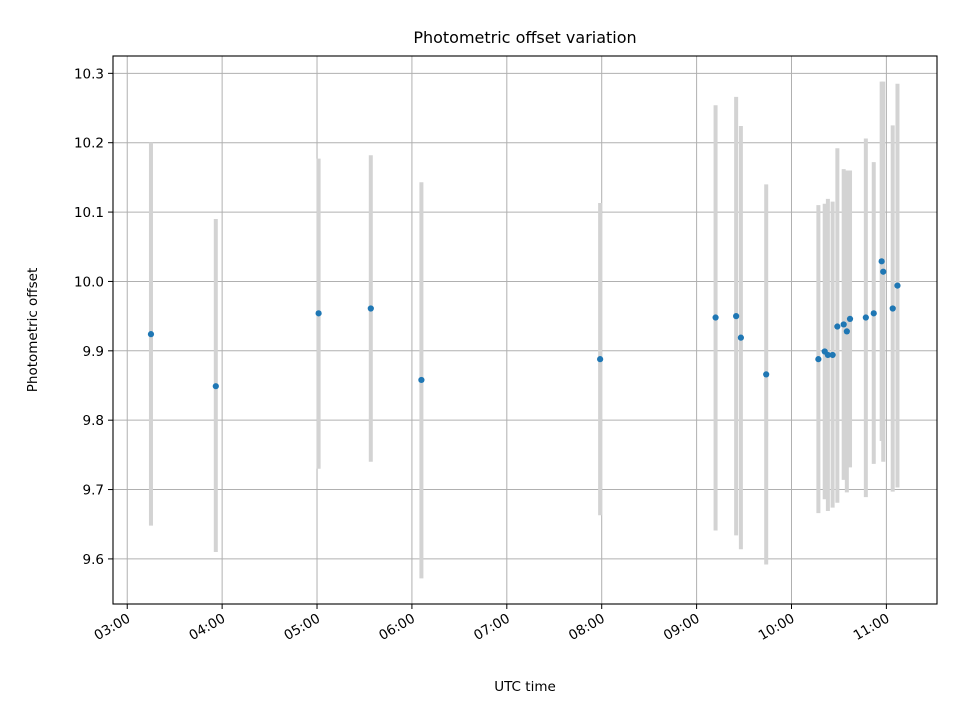 The width and height of the screenshot is (960, 720). Describe the element at coordinates (33, 330) in the screenshot. I see `y-axis-label: Photometric offset` at that location.